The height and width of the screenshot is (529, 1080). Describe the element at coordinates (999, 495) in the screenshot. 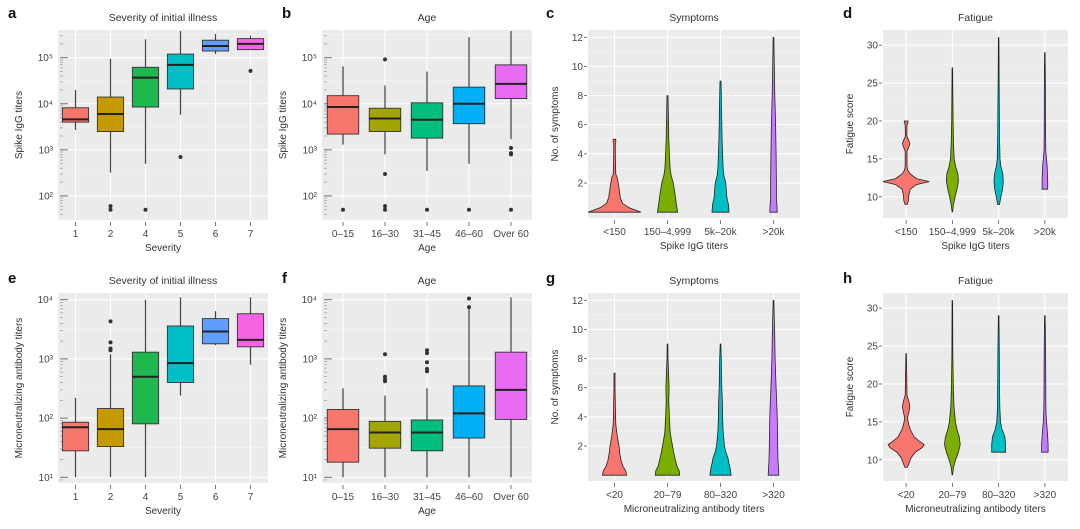

I see `x-tick-label: 80–320` at that location.